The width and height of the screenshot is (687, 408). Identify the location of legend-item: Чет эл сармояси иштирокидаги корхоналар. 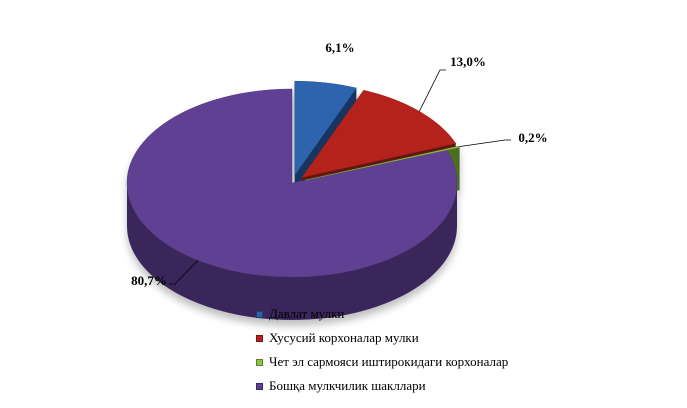
(382, 362).